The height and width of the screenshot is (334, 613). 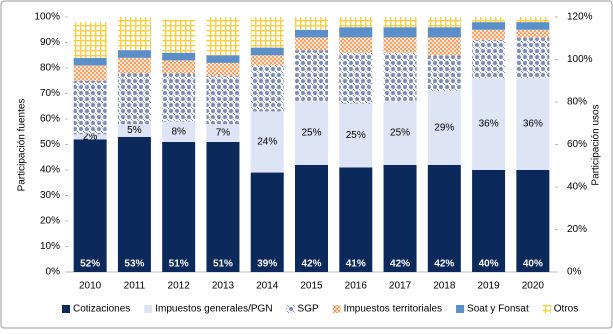 What do you see at coordinates (580, 17) in the screenshot?
I see `y2-tick-label: 120%` at bounding box center [580, 17].